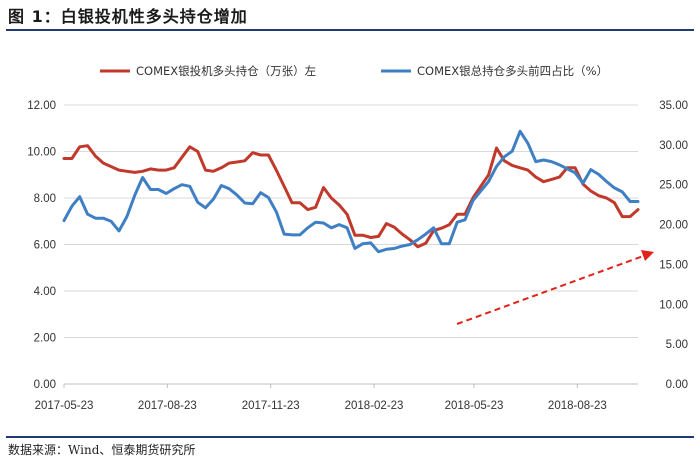  Describe the element at coordinates (673, 245) in the screenshot. I see `right-axis: 0.00 5.00 10.00 15.00 20.00 25.00 30.00 35.00` at that location.